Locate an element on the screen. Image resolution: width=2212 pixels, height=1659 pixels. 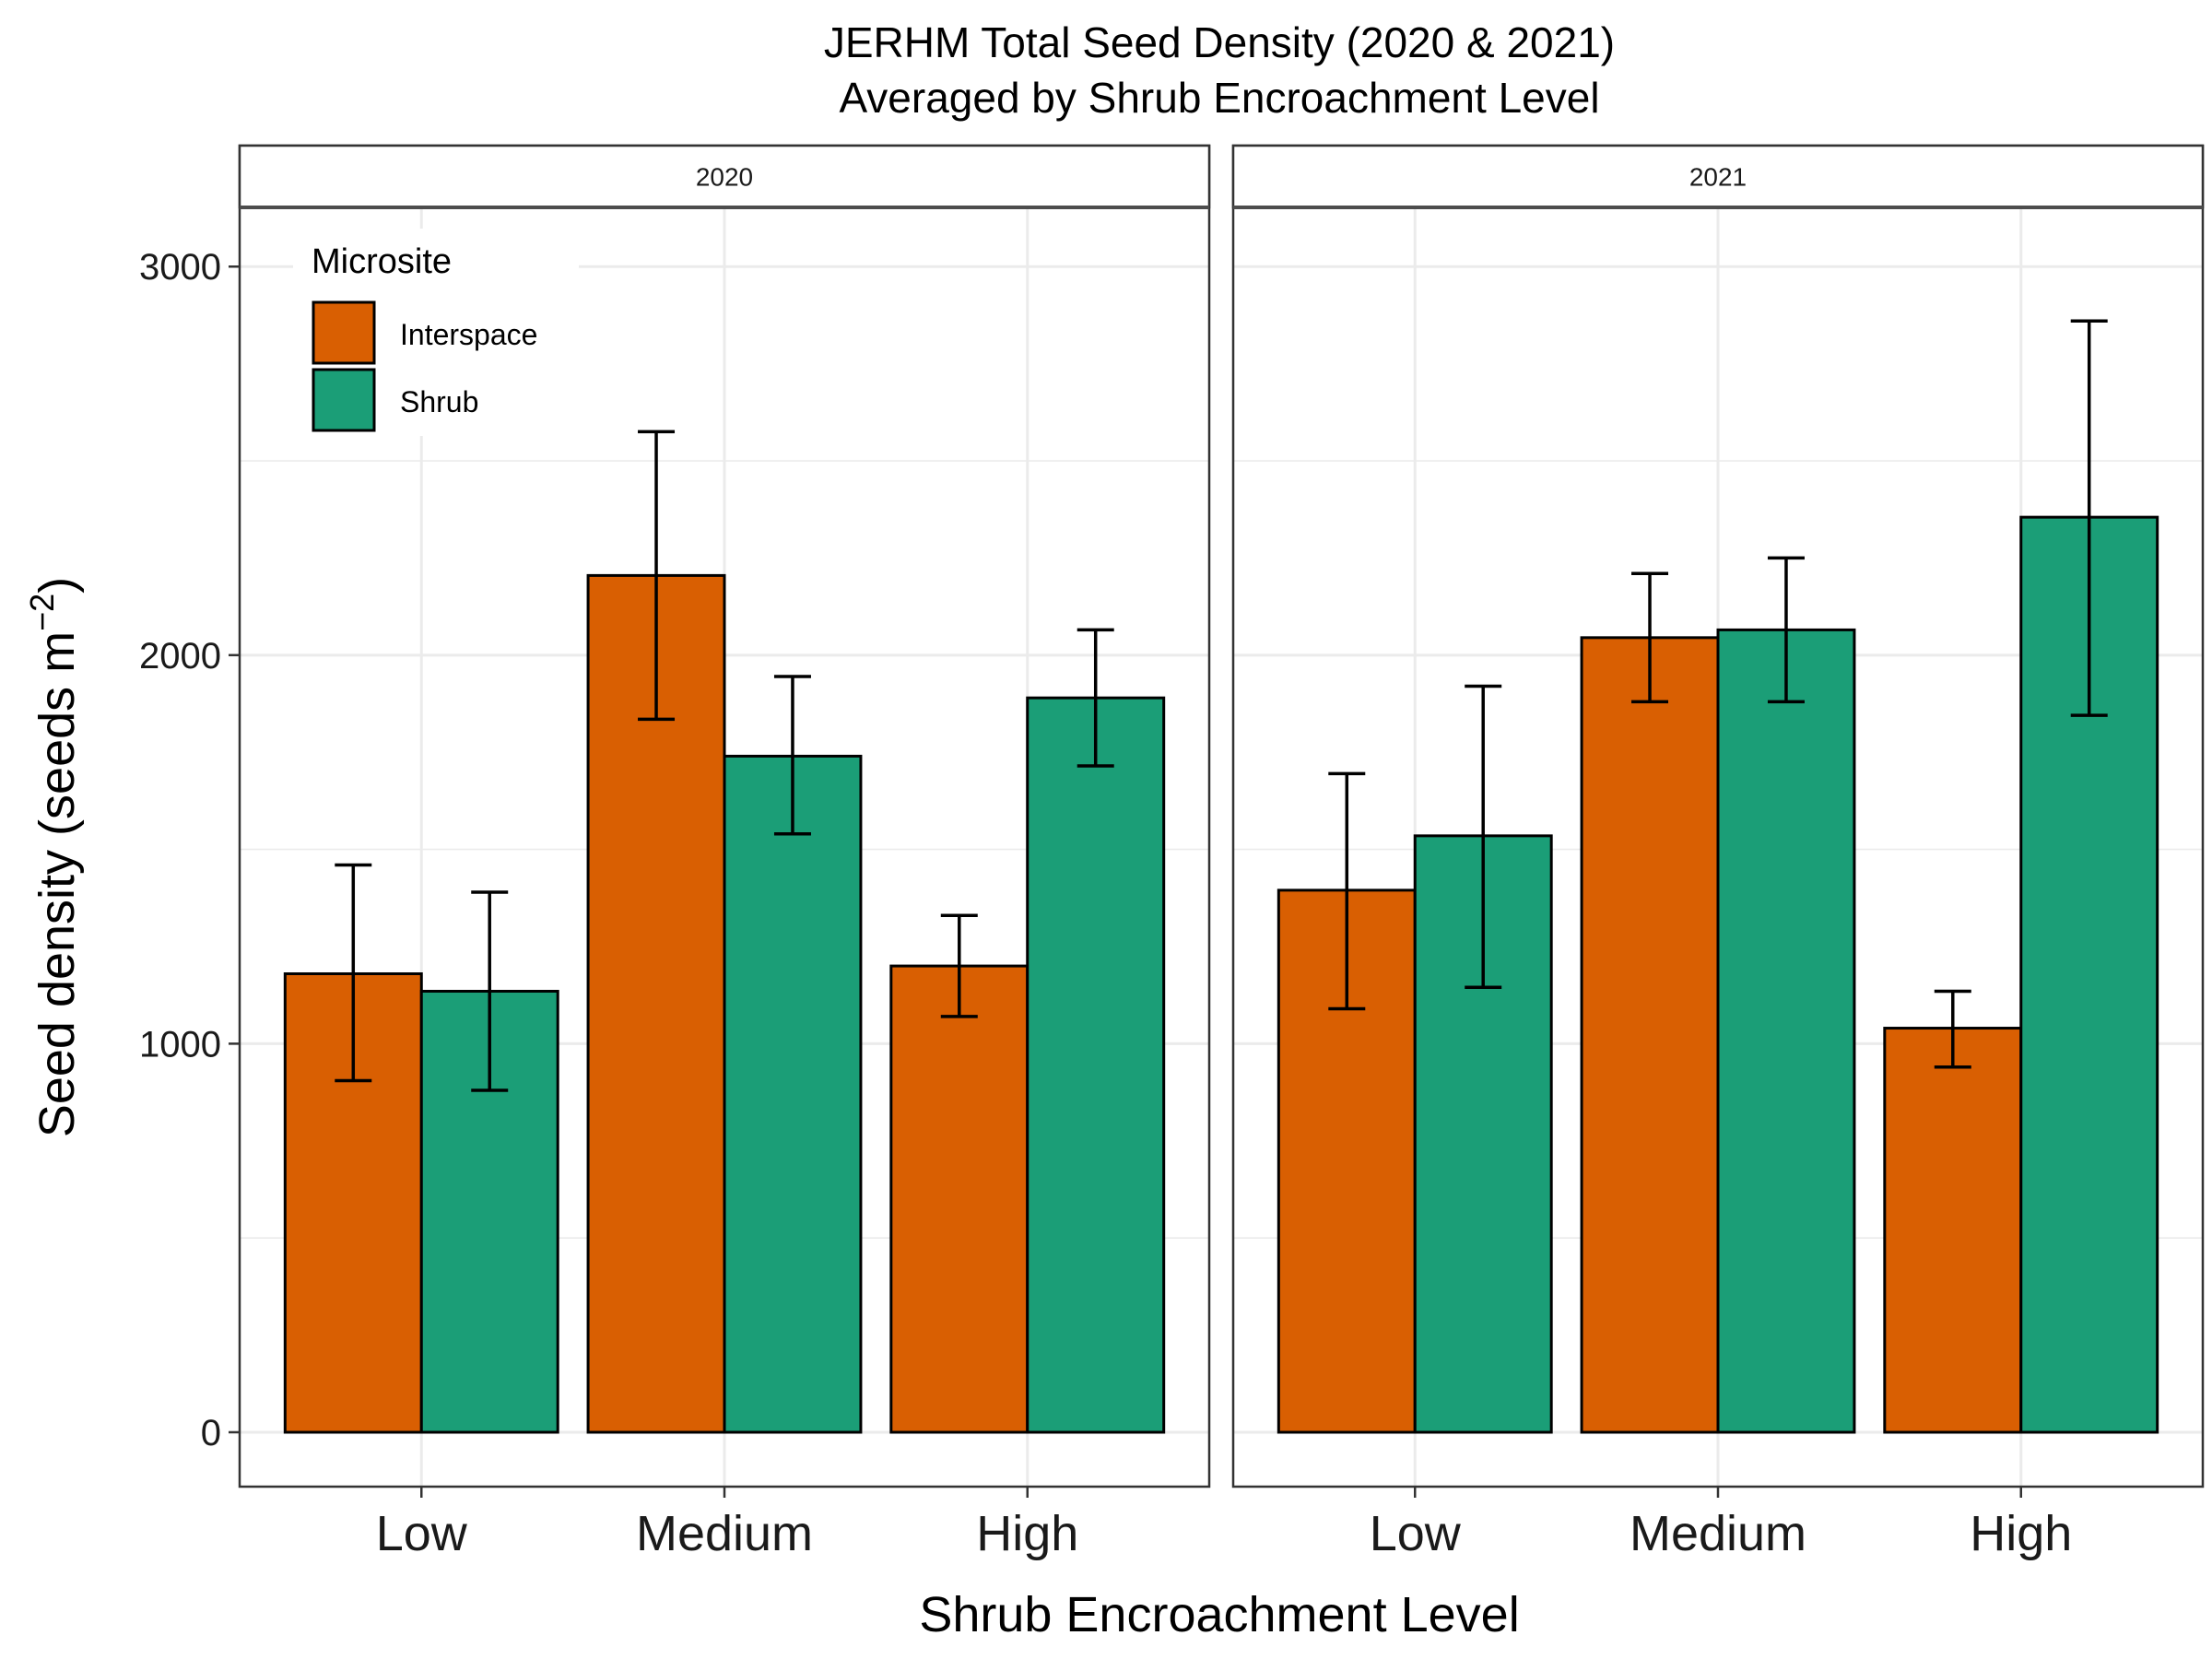
error-bar-2021-shrub-low is located at coordinates (1483, 837).